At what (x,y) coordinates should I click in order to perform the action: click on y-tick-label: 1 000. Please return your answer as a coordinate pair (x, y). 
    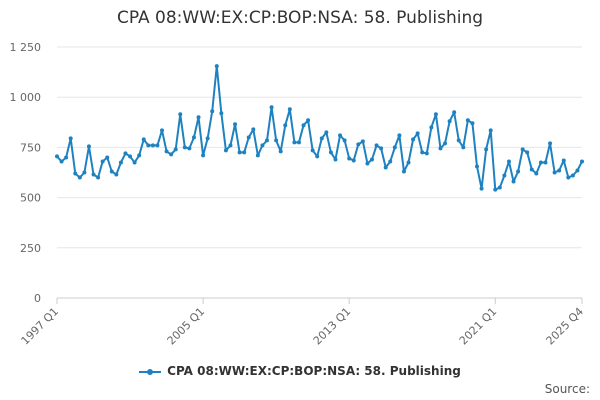
    Looking at the image, I should click on (26, 97).